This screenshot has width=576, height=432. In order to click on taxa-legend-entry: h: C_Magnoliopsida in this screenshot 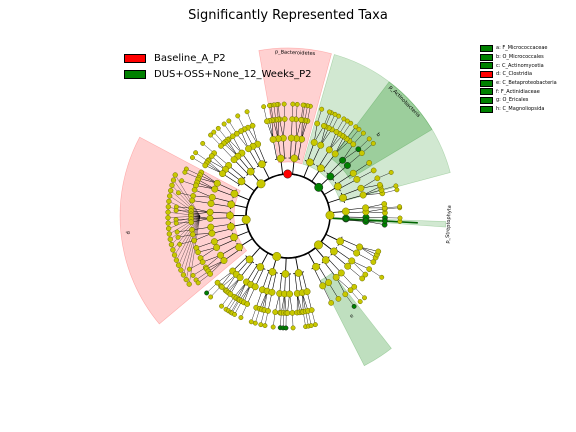, I will do `click(518, 109)`.